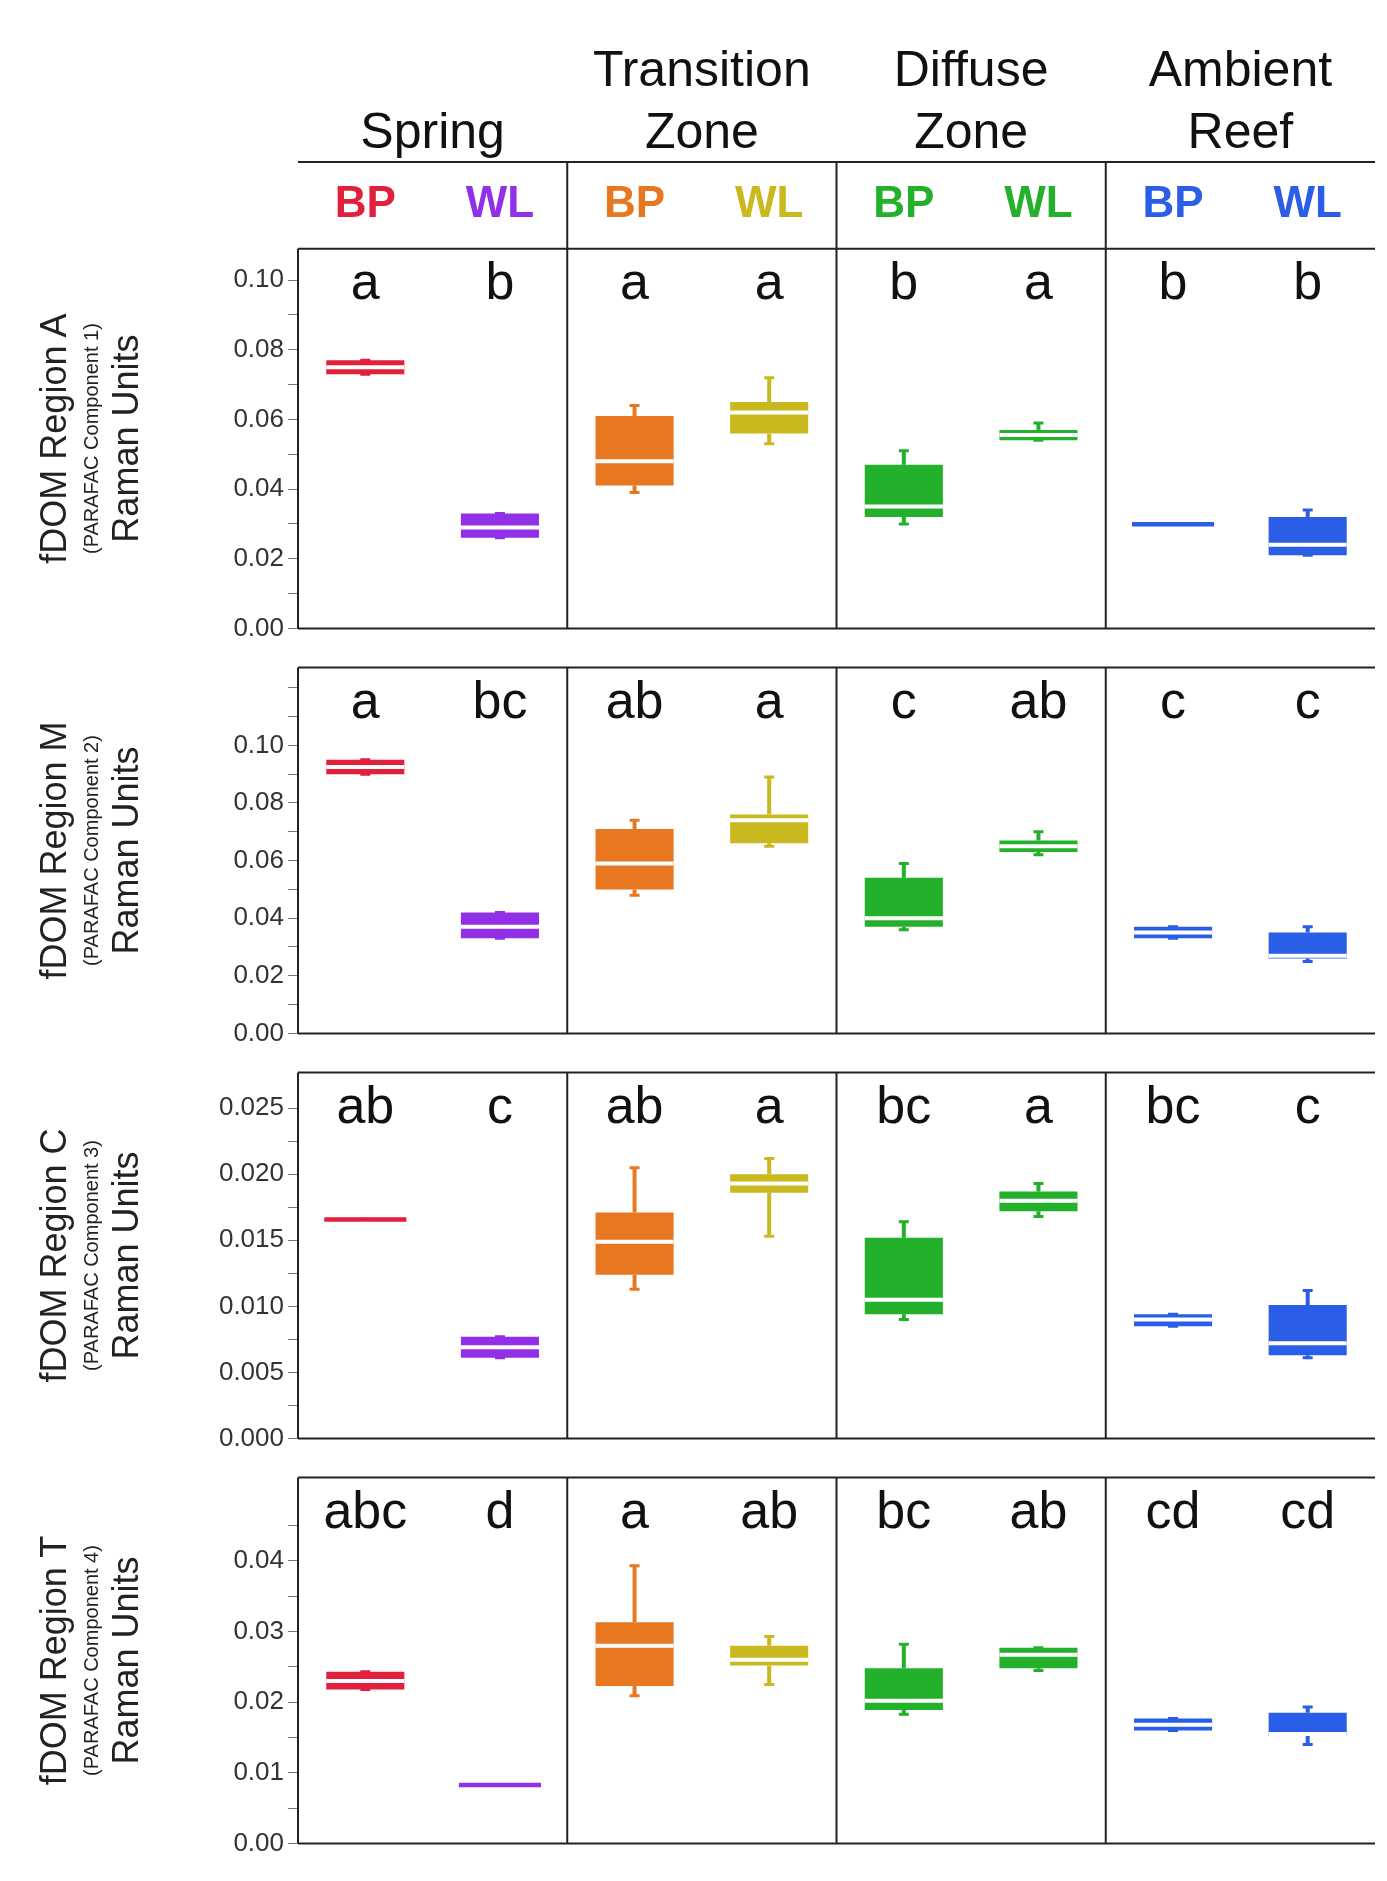  What do you see at coordinates (251, 1238) in the screenshot?
I see `y-tick-label: 0.015` at bounding box center [251, 1238].